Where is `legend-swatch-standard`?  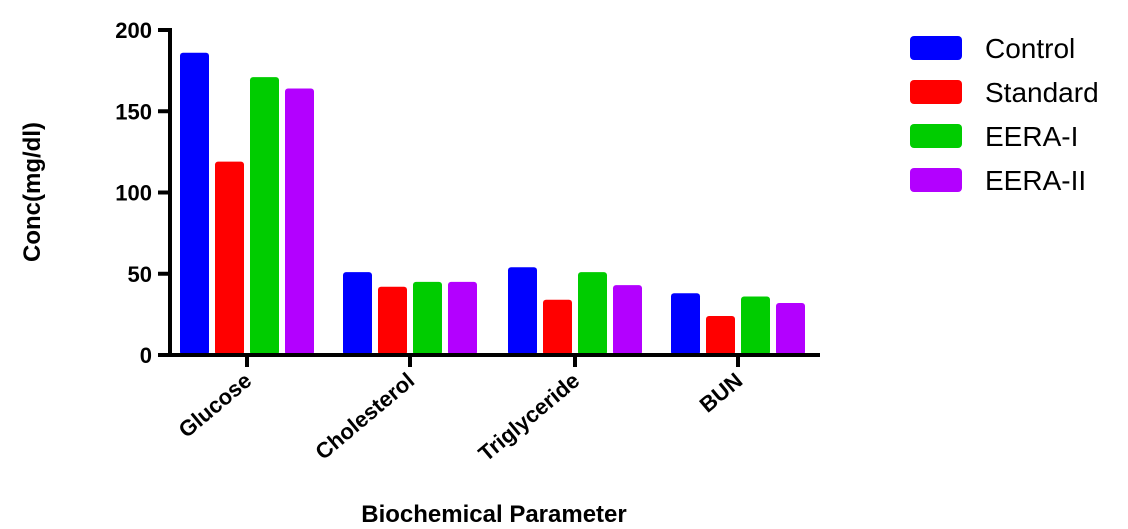 legend-swatch-standard is located at coordinates (936, 92).